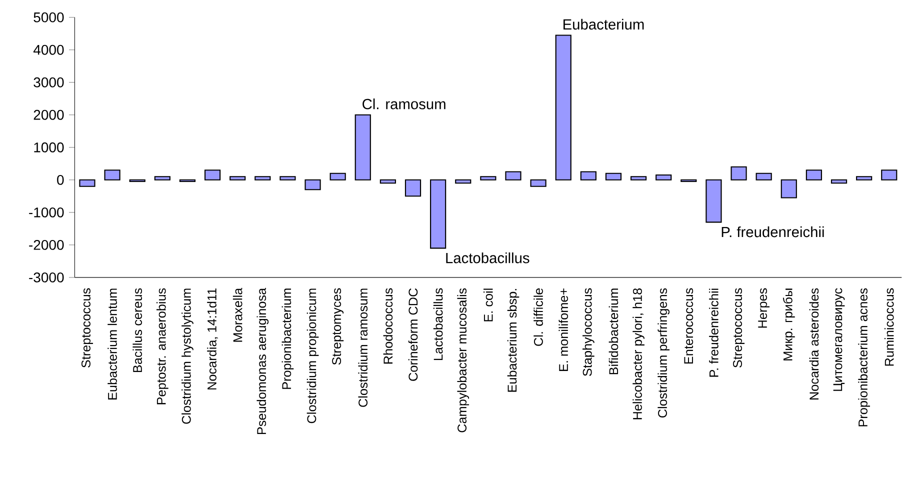  What do you see at coordinates (312, 356) in the screenshot?
I see `x-tick-label: Clostridium propionicum` at bounding box center [312, 356].